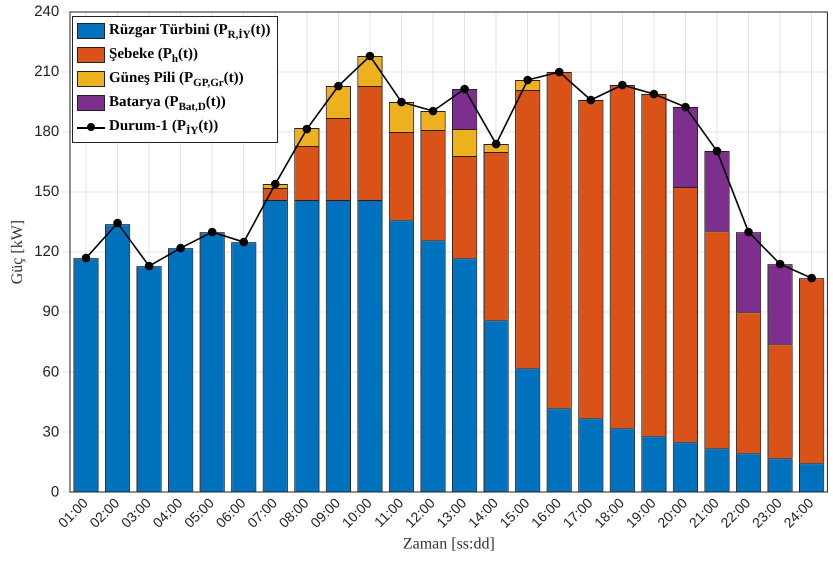 Image resolution: width=833 pixels, height=562 pixels. What do you see at coordinates (51, 311) in the screenshot?
I see `y-tick-label: 90` at bounding box center [51, 311].